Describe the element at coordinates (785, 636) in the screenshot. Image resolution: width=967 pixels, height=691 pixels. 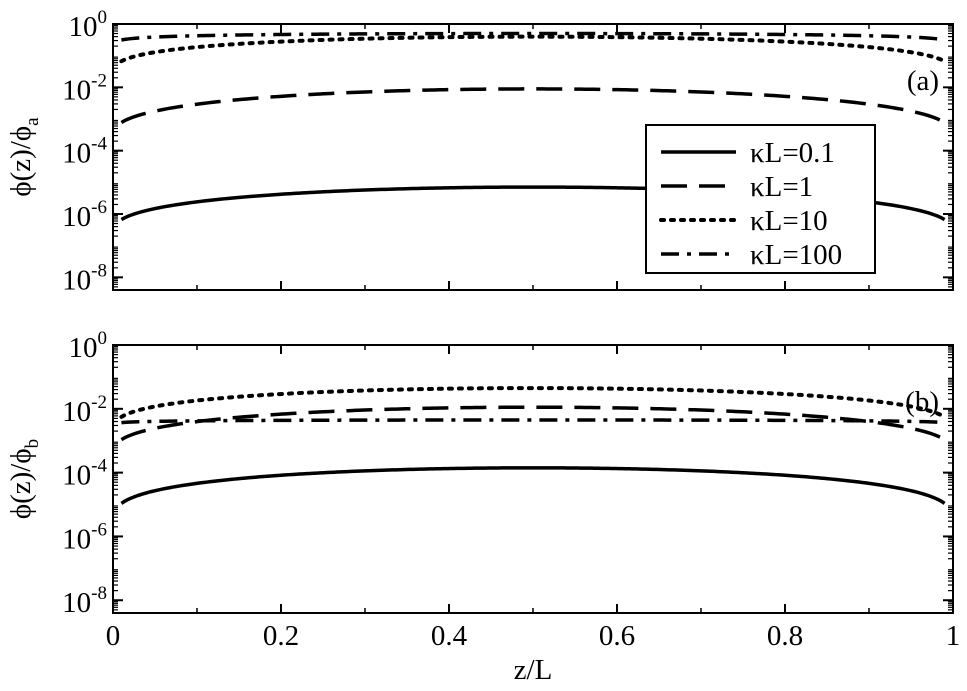
I see `x-tick-label: 0.8` at that location.